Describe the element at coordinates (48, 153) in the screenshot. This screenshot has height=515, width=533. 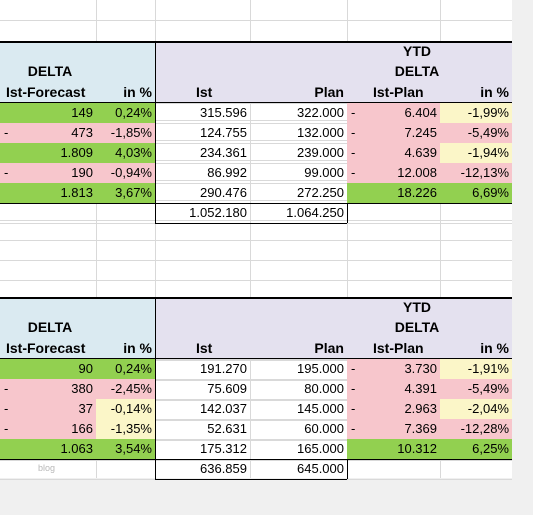
I see `delta-forecast-value: 1.809` at that location.